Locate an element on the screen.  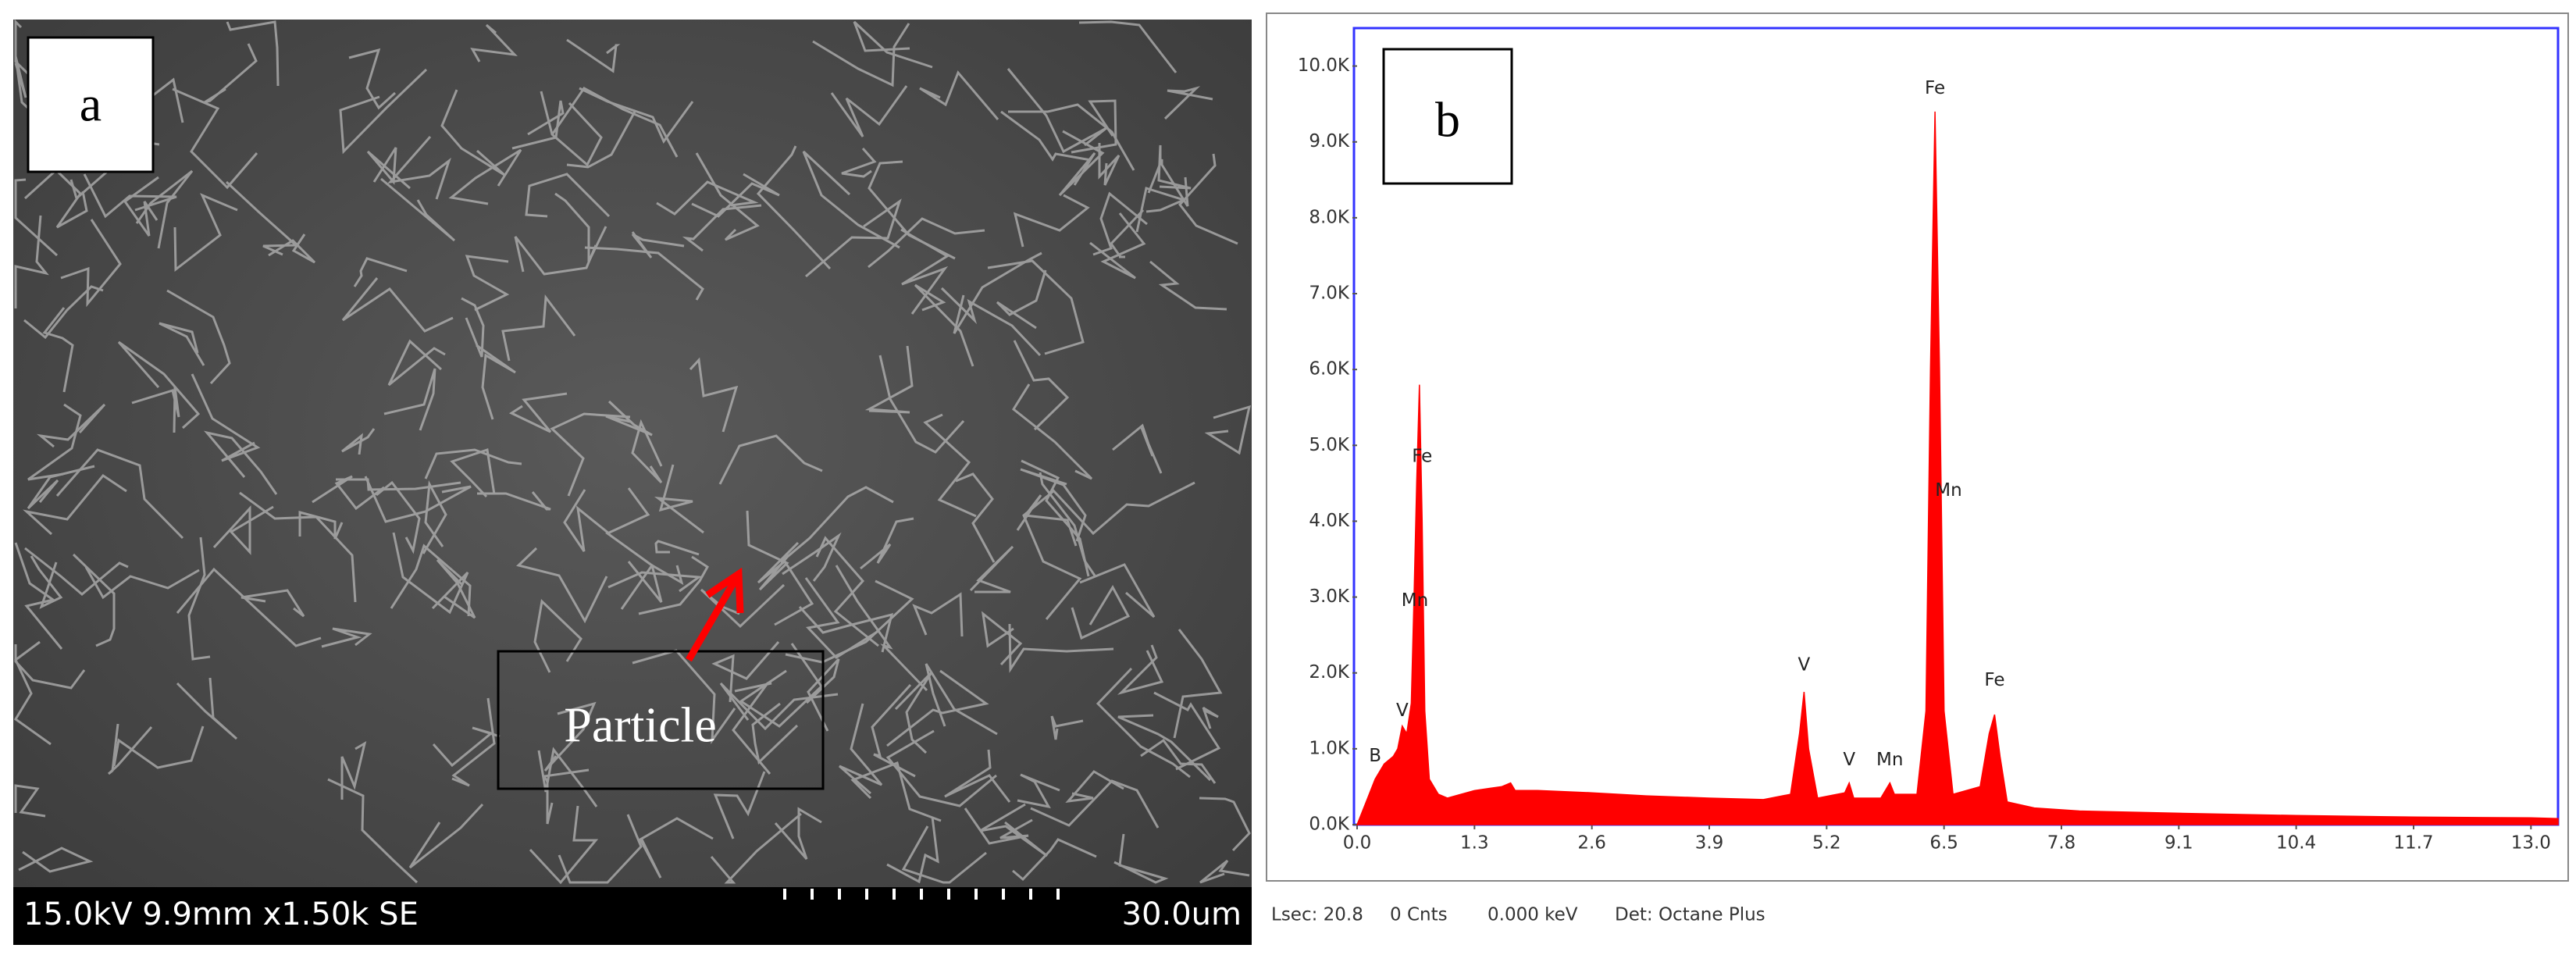
footer-text: Det: Octane Plus is located at coordinates (1690, 915).